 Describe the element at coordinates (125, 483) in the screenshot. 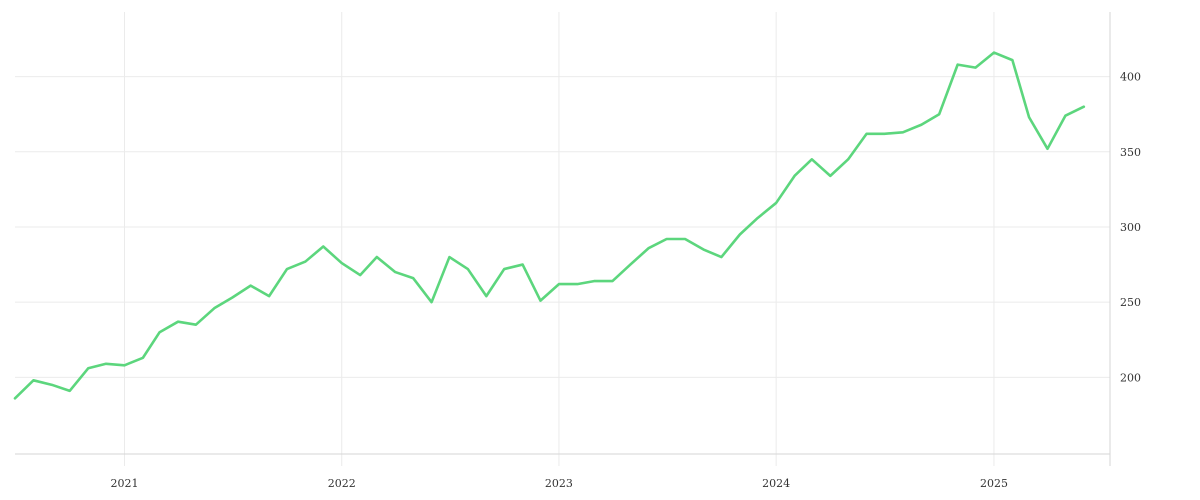

I see `x-tick-label: 2021` at that location.